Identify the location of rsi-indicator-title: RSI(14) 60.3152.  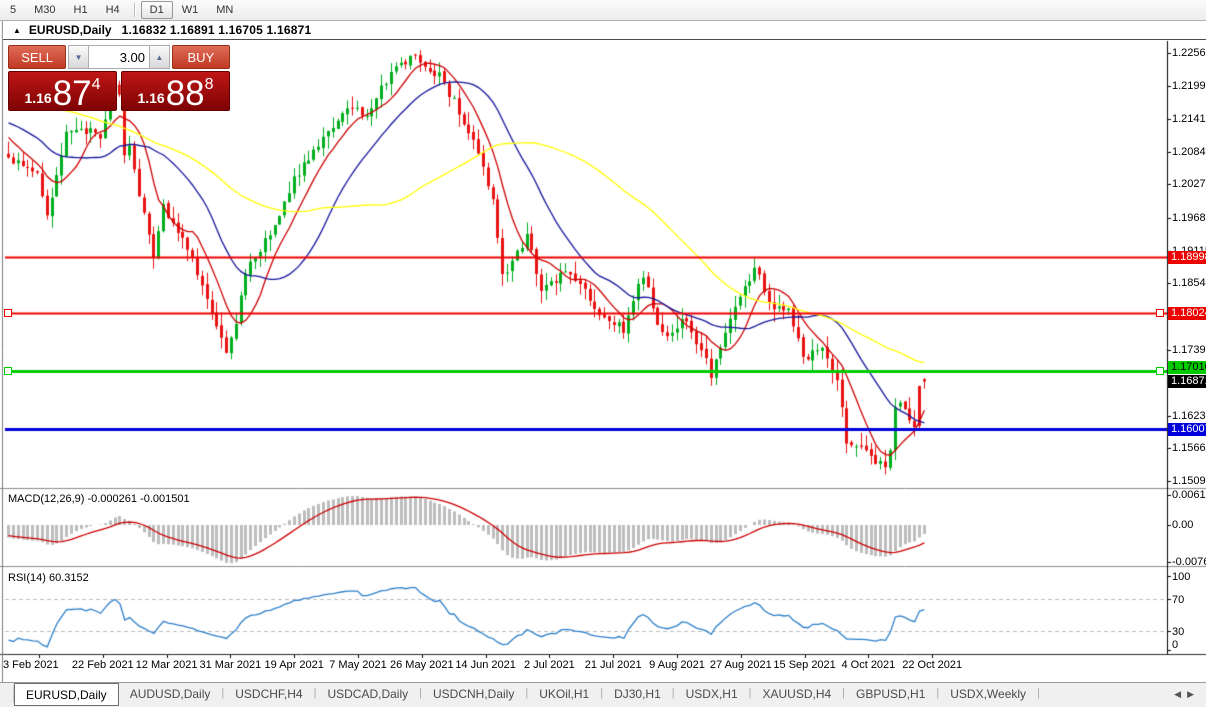
(48, 578).